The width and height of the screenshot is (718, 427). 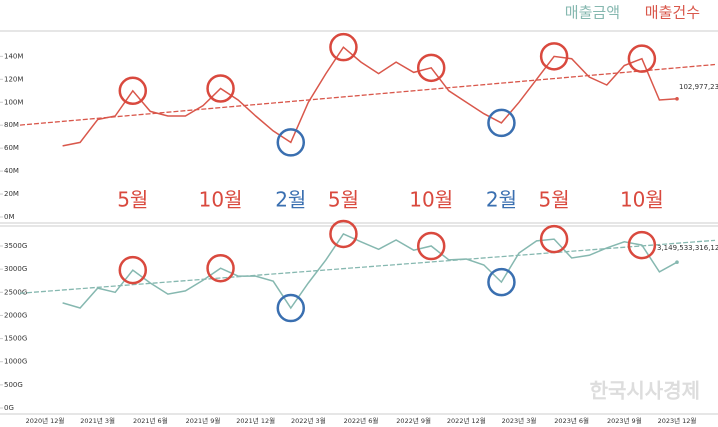 What do you see at coordinates (9, 408) in the screenshot?
I see `y-tick-label: 0G` at bounding box center [9, 408].